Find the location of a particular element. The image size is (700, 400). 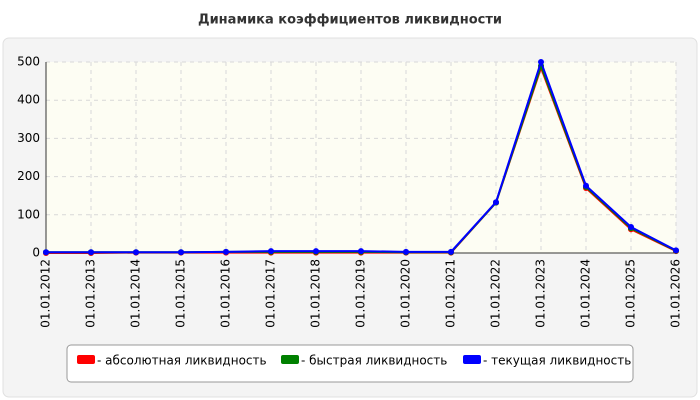

legend is located at coordinates (350, 363).